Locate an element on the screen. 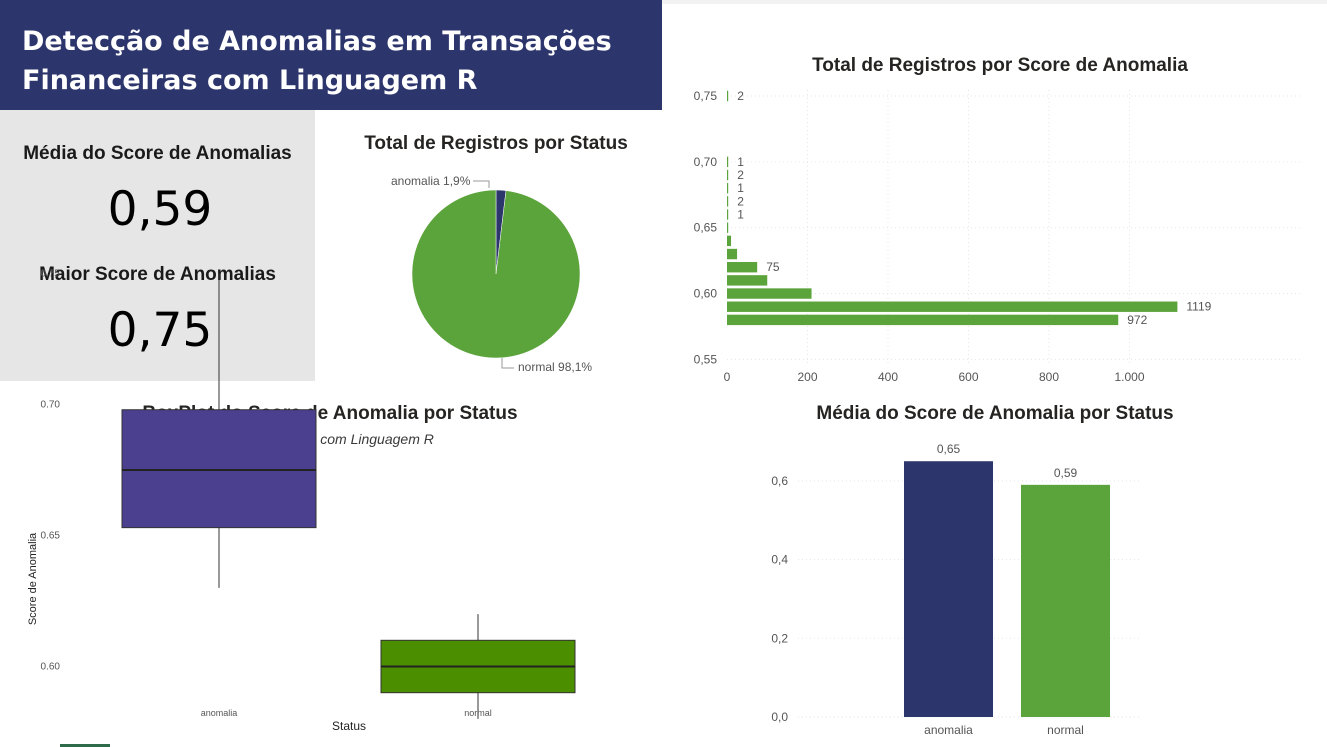 The height and width of the screenshot is (747, 1327). hist-ytick-label: 0,55 is located at coordinates (706, 359).